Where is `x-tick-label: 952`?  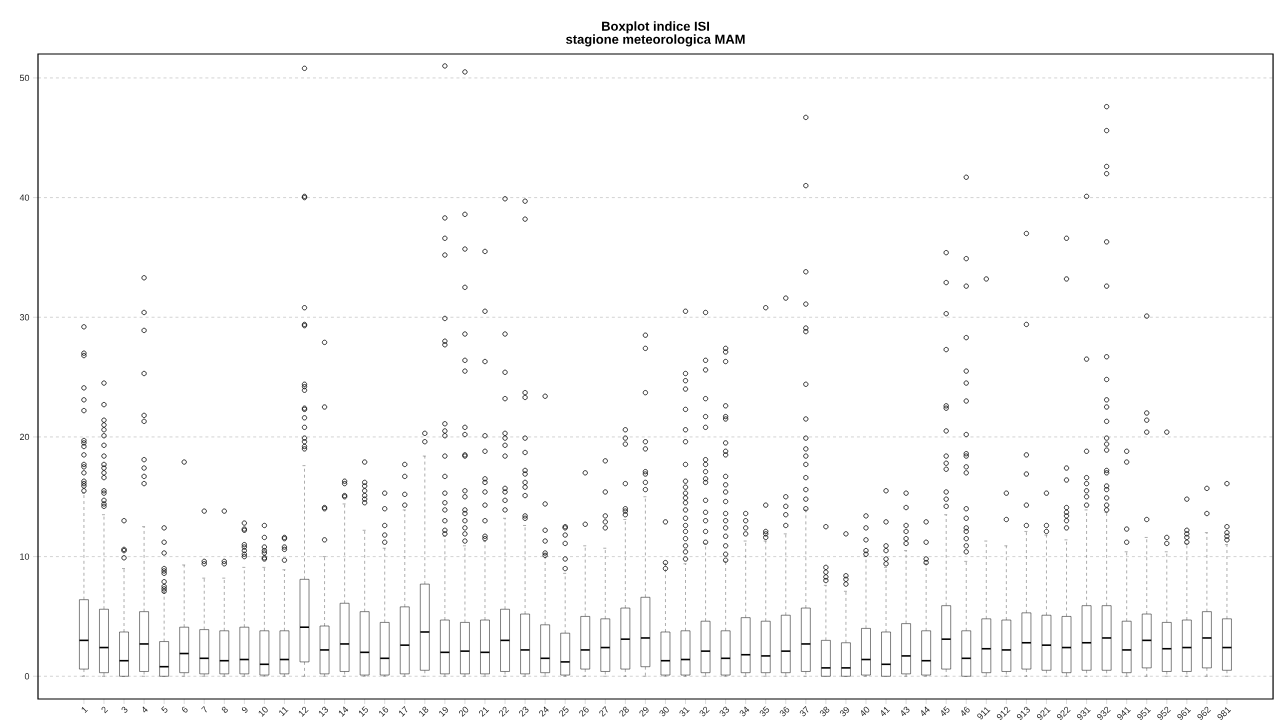 x-tick-label: 952 is located at coordinates (1164, 713).